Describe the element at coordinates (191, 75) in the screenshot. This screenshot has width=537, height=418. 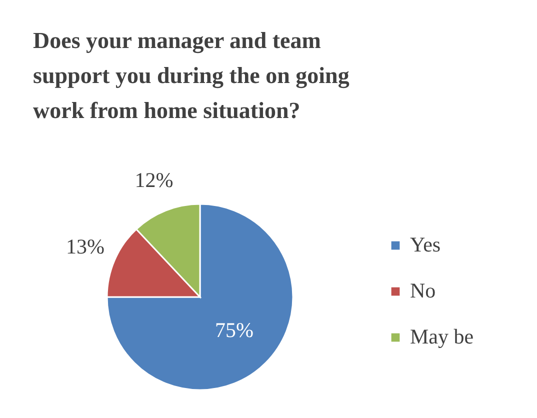
I see `chart-title: Does your manager and team support you during the on going work from home situation?` at that location.